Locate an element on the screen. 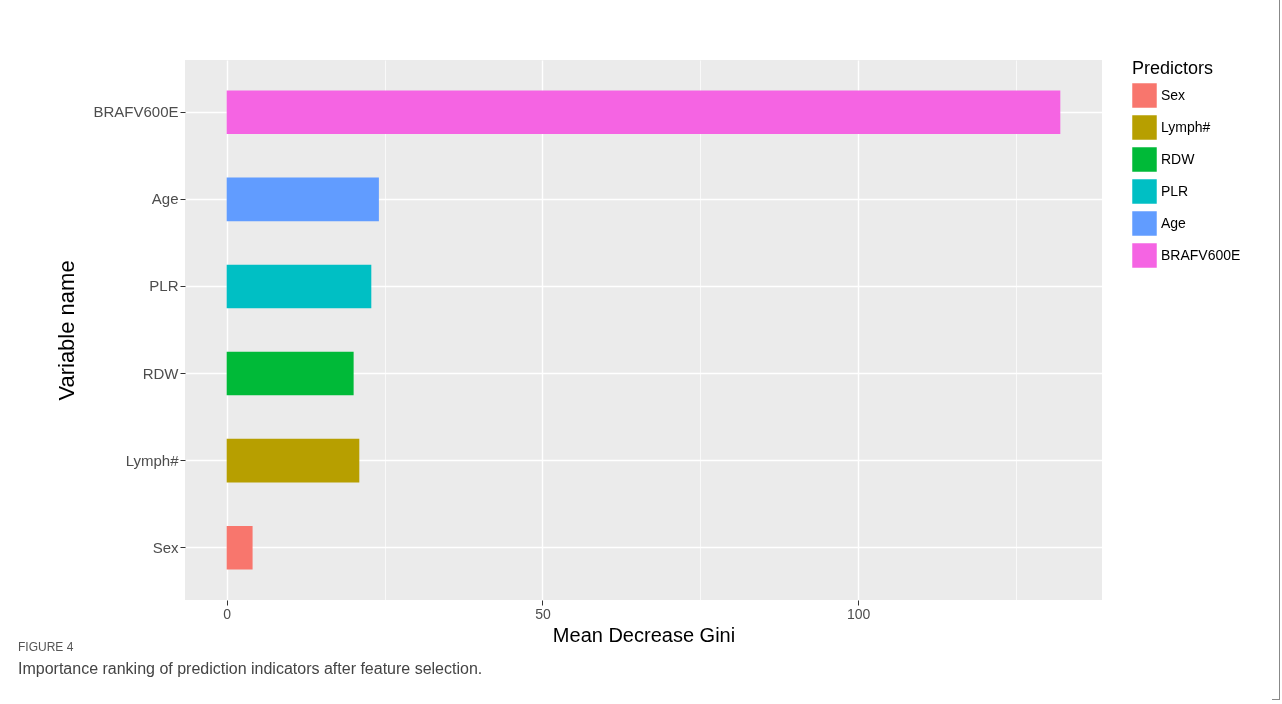  x-tick-label: 0 is located at coordinates (227, 613).